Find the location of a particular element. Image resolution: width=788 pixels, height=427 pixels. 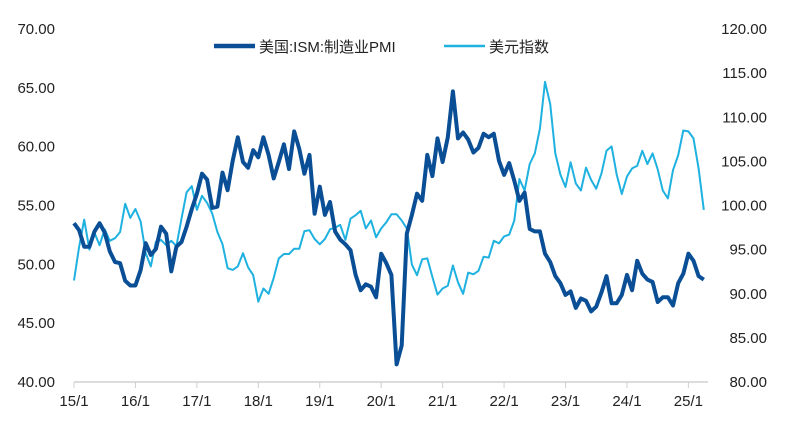

legend: 美国:ISM:制造业PMI 美元指数 is located at coordinates (381, 47).